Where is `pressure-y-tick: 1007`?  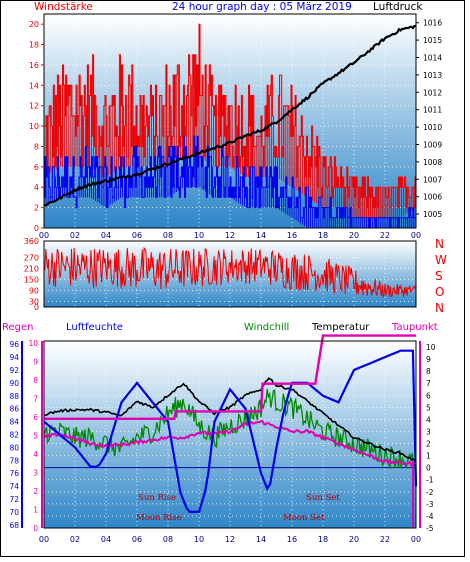
pressure-y-tick: 1007 is located at coordinates (432, 179).